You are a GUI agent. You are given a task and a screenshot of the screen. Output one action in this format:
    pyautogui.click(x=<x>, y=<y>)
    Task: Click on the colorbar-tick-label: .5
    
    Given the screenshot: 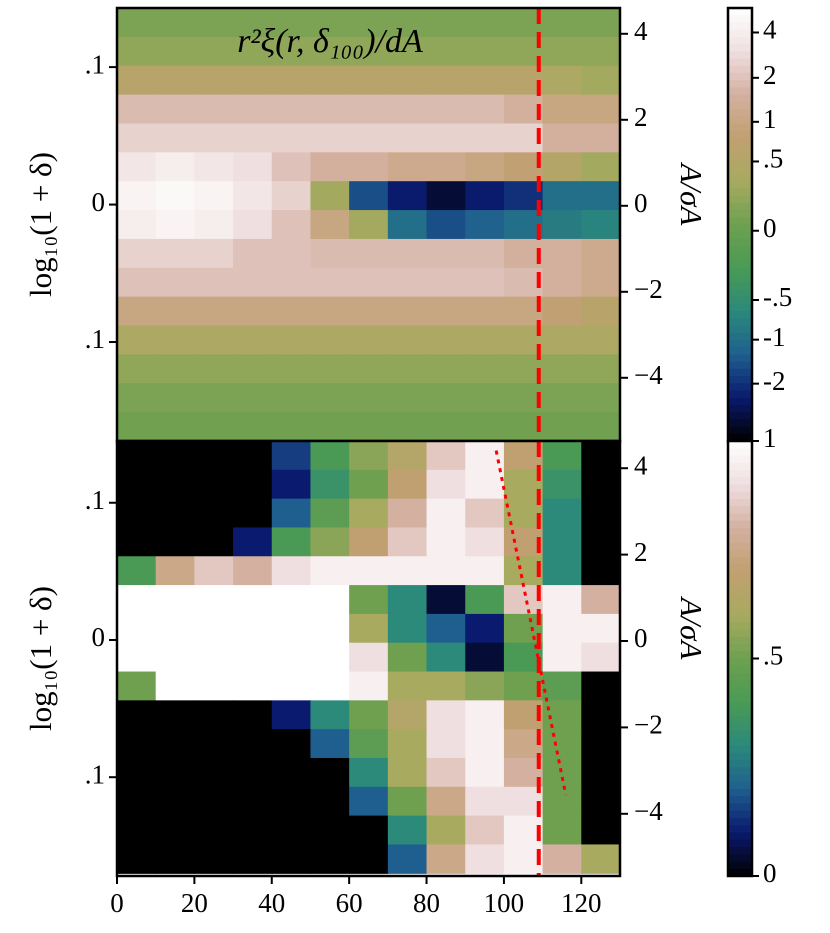 What is the action you would take?
    pyautogui.click(x=773, y=159)
    